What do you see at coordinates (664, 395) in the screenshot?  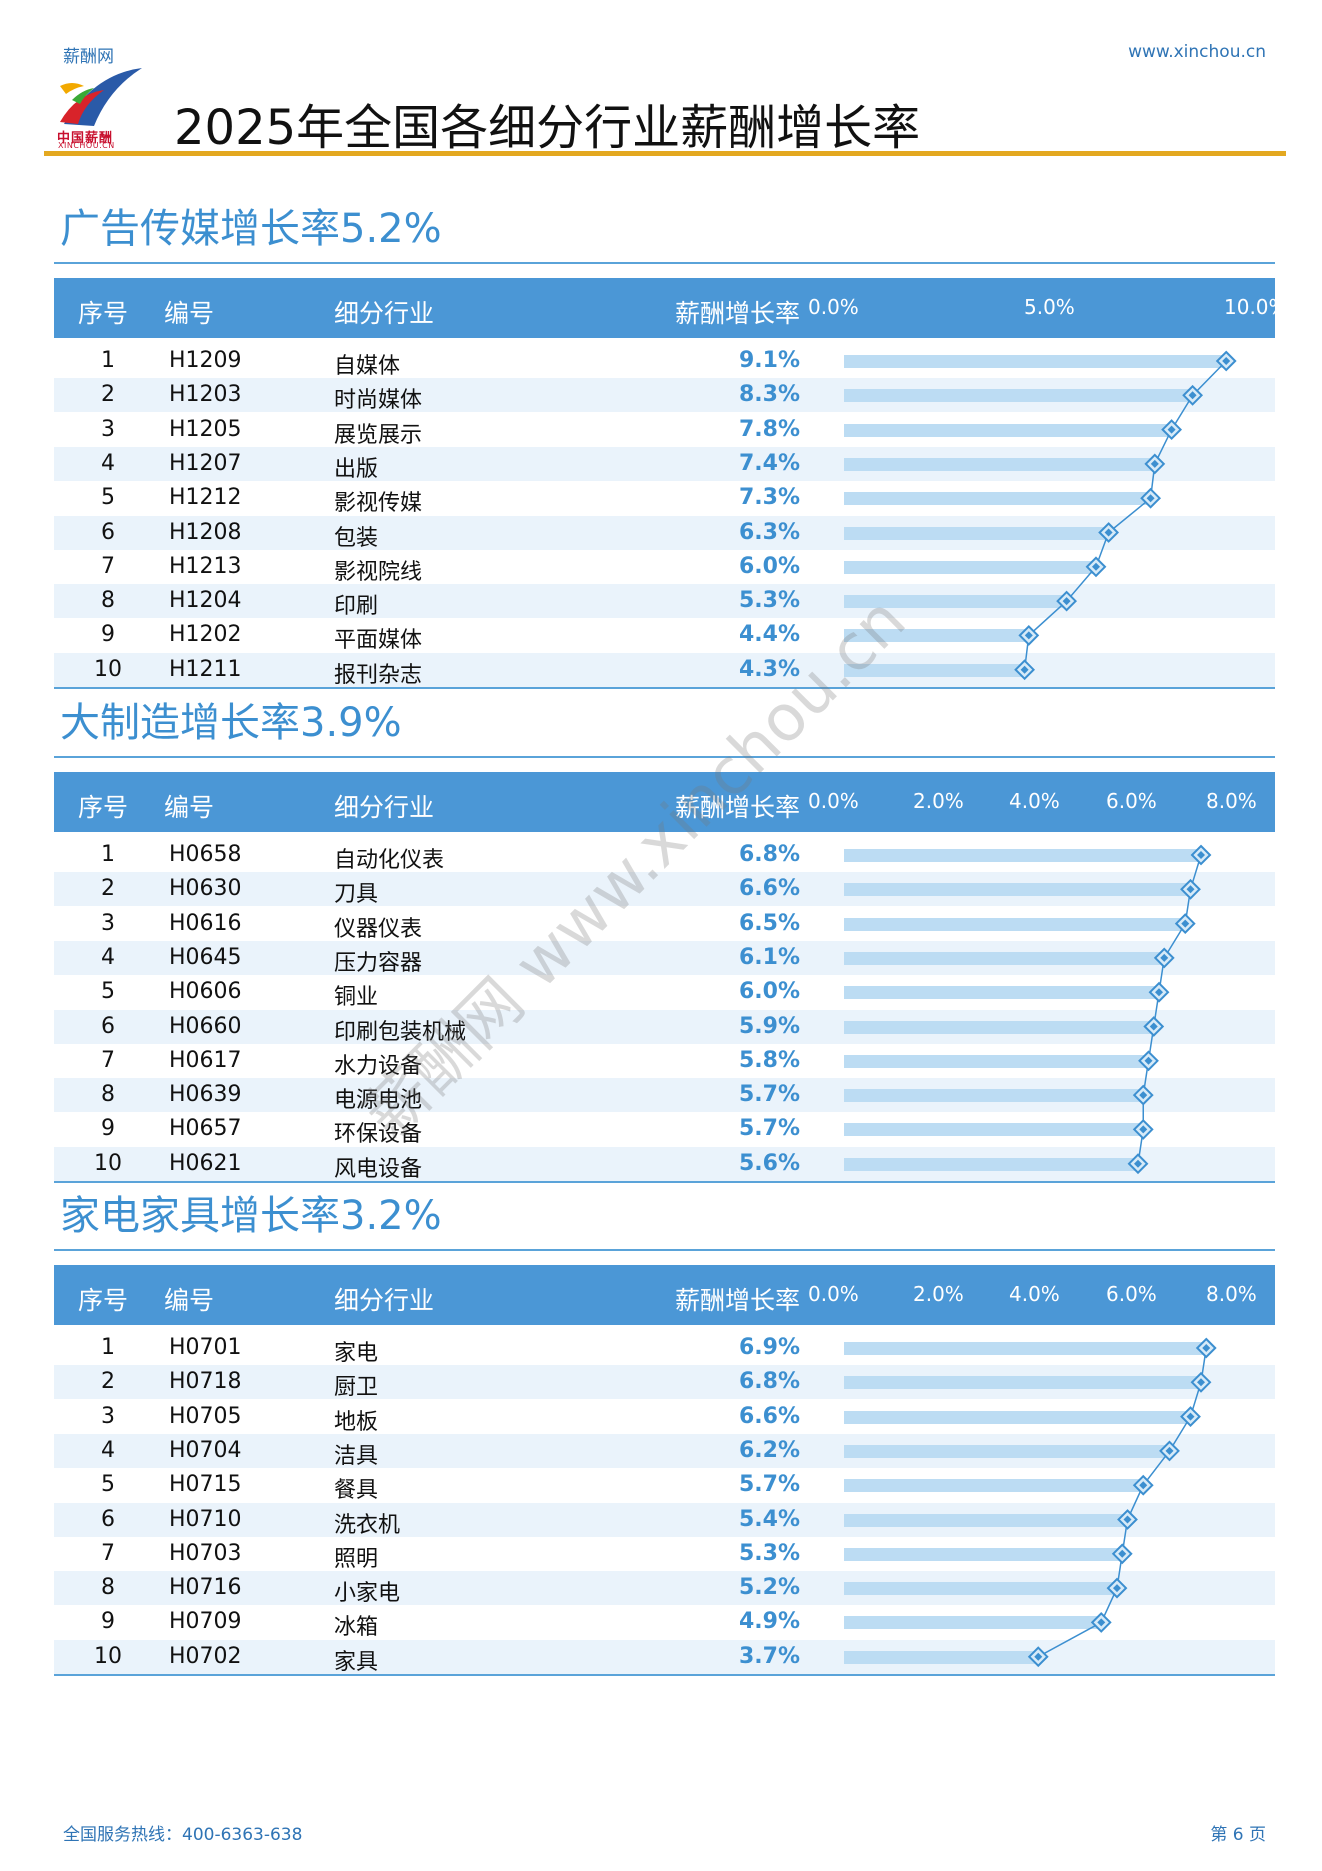 I see `table-row: 2 H1203 时尚媒体 8.3%` at bounding box center [664, 395].